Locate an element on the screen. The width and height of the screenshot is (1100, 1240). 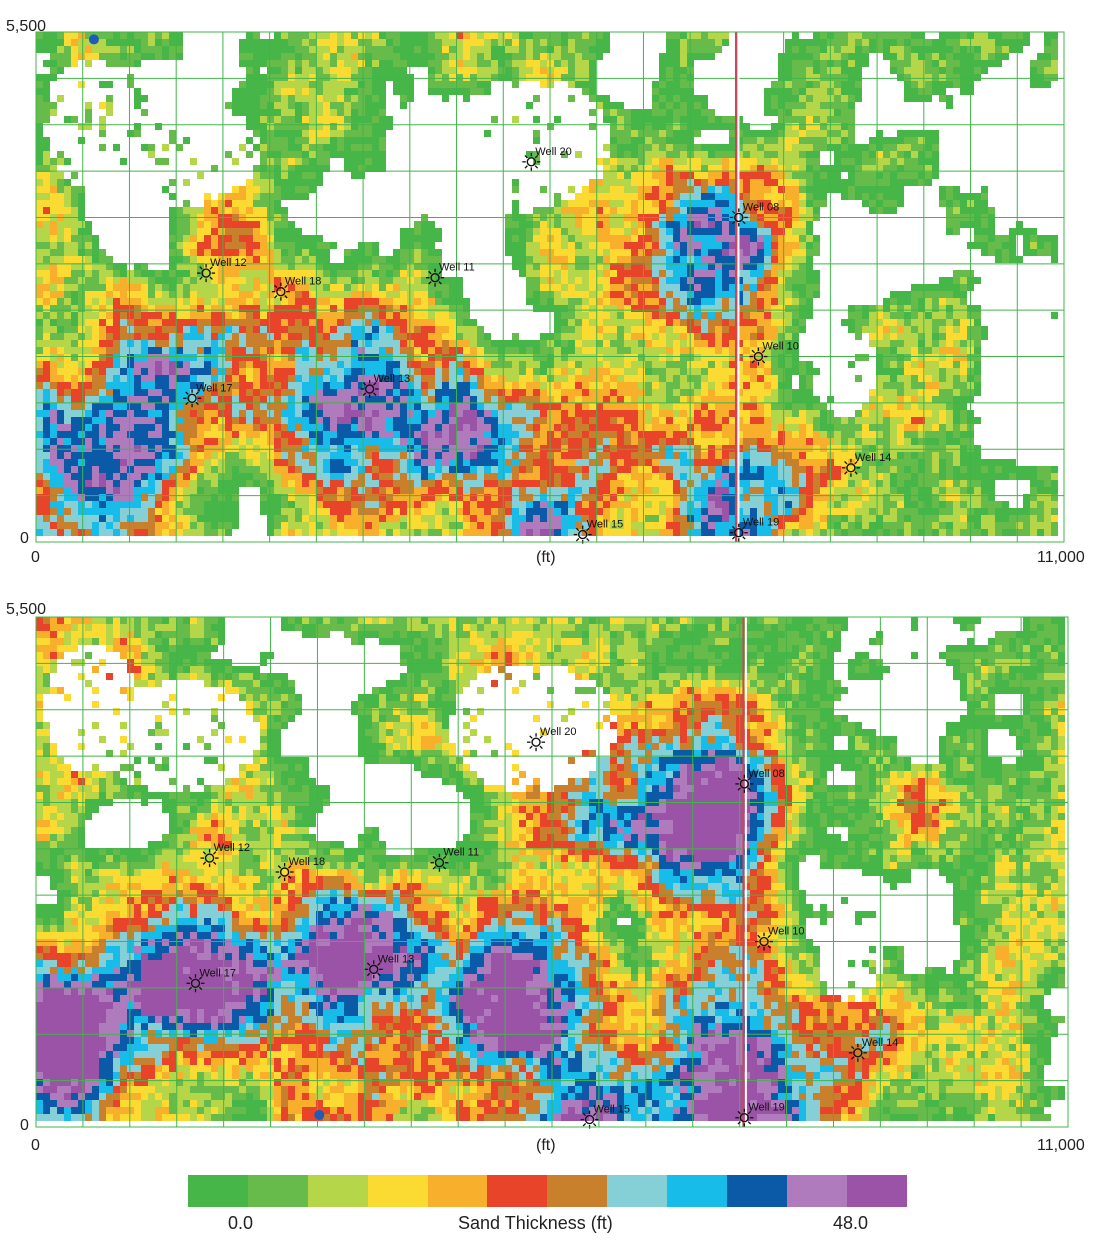
bottom-x-unit-label: (ft) is located at coordinates (546, 1145).